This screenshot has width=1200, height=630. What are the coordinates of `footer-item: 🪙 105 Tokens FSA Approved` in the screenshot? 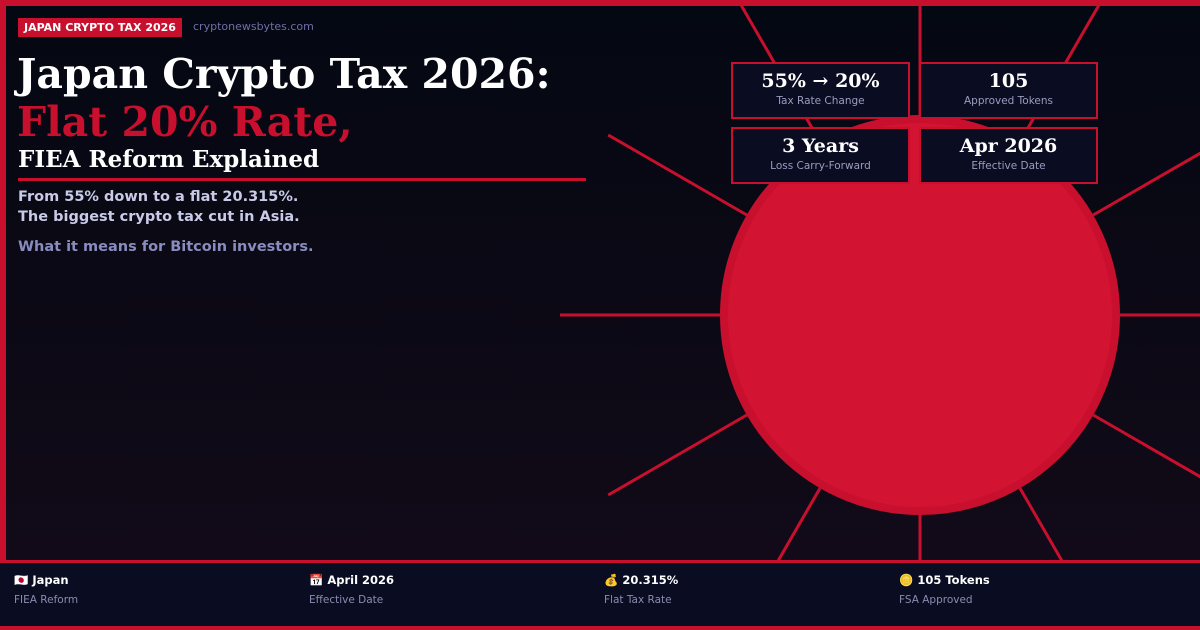 It's located at (944, 589).